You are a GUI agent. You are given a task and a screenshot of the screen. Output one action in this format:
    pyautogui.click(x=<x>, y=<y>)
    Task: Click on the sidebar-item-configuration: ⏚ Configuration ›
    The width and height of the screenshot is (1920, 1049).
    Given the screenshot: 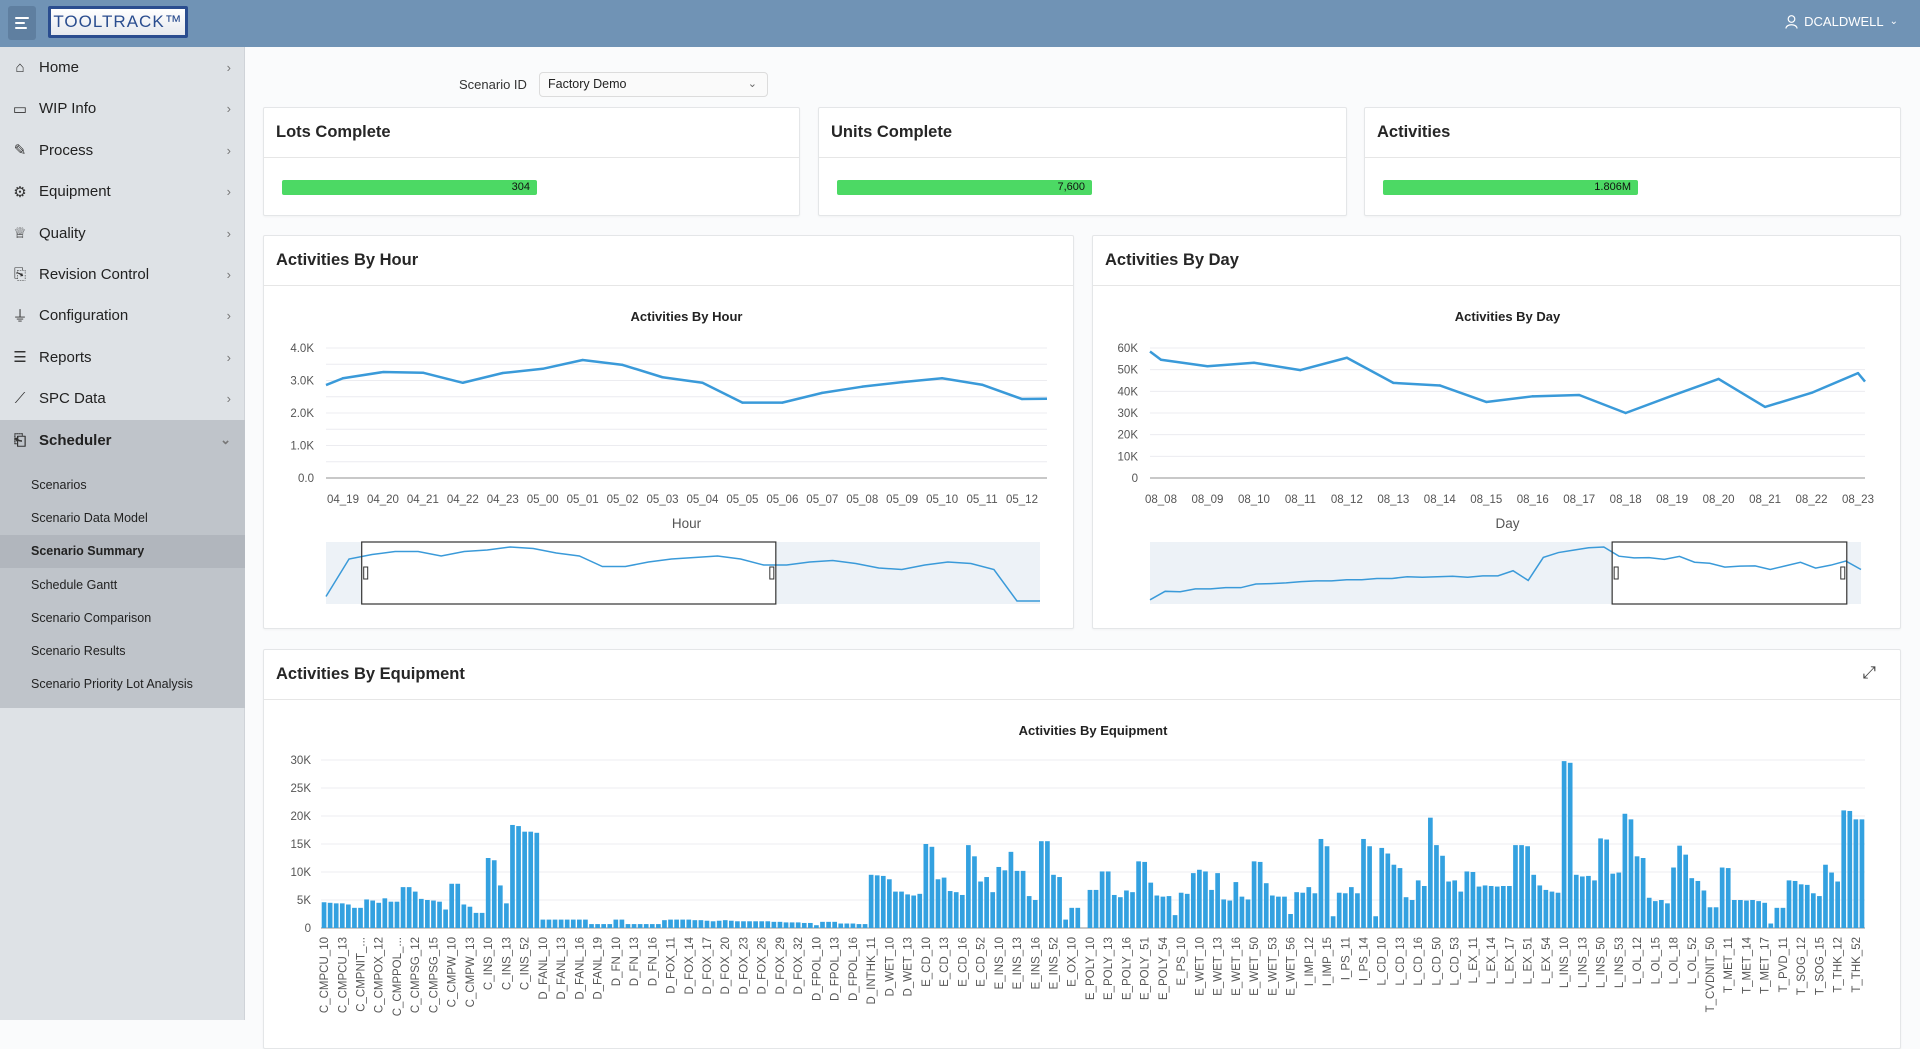 What is the action you would take?
    pyautogui.click(x=122, y=315)
    